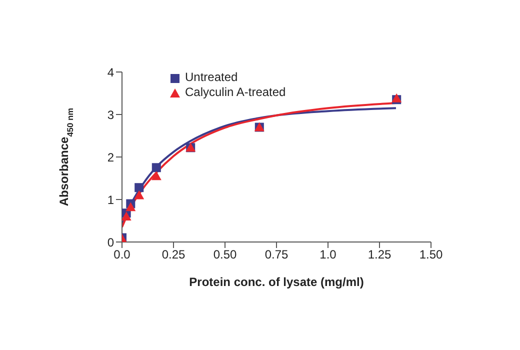 This screenshot has width=520, height=350. I want to click on x-tick-label: 1.50, so click(431, 255).